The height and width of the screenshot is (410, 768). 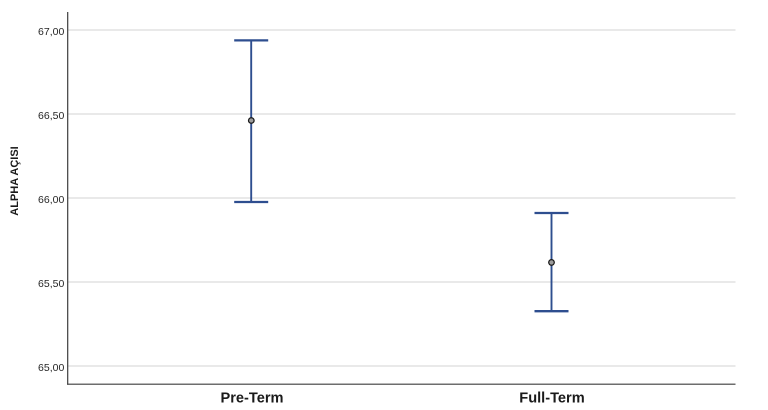 What do you see at coordinates (551, 399) in the screenshot?
I see `svg-text: Full-Term` at bounding box center [551, 399].